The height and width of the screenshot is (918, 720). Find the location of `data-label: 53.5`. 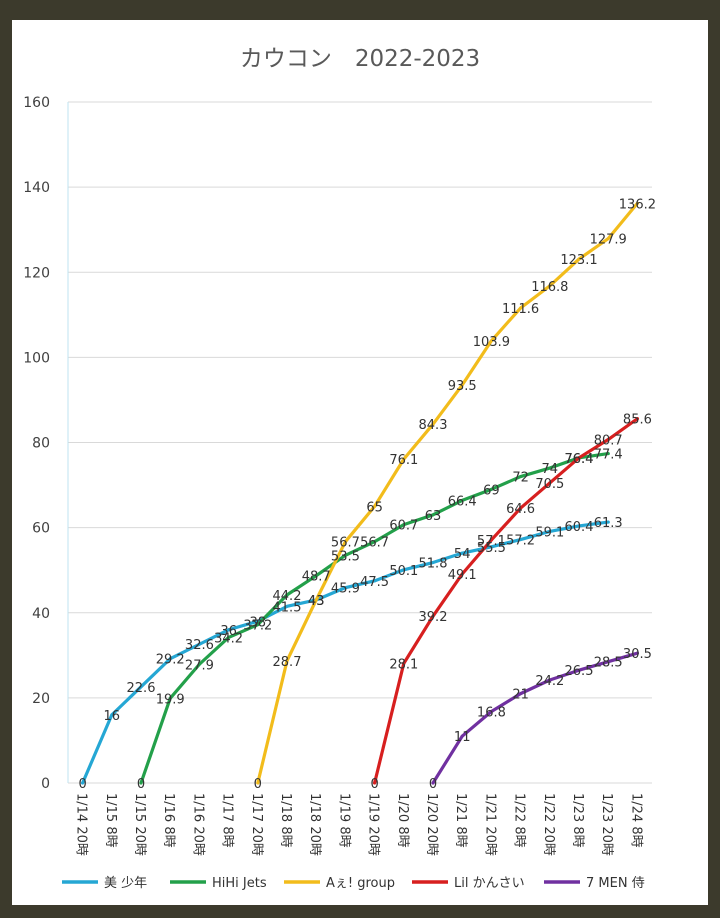

data-label: 53.5 is located at coordinates (345, 556).